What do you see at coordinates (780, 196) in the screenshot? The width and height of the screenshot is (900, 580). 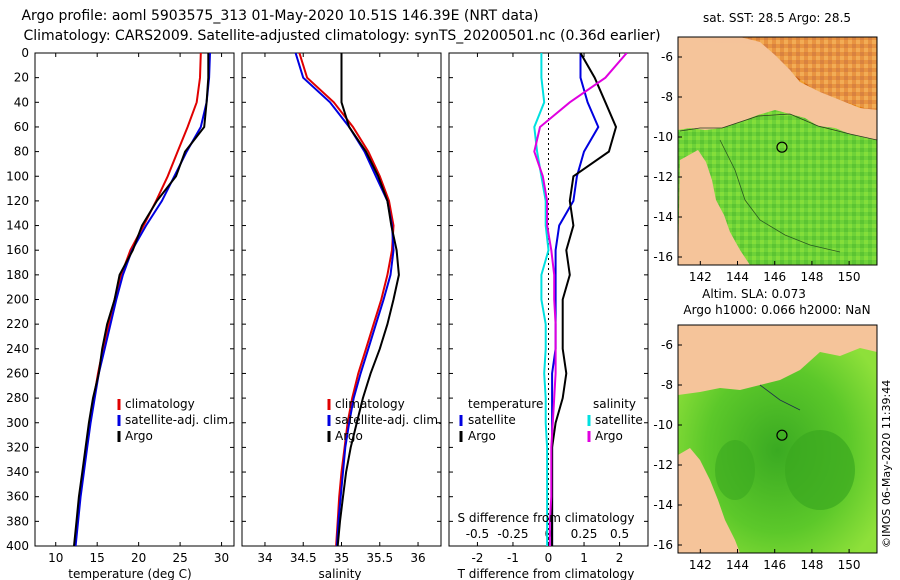 I see `sst-contour` at bounding box center [780, 196].